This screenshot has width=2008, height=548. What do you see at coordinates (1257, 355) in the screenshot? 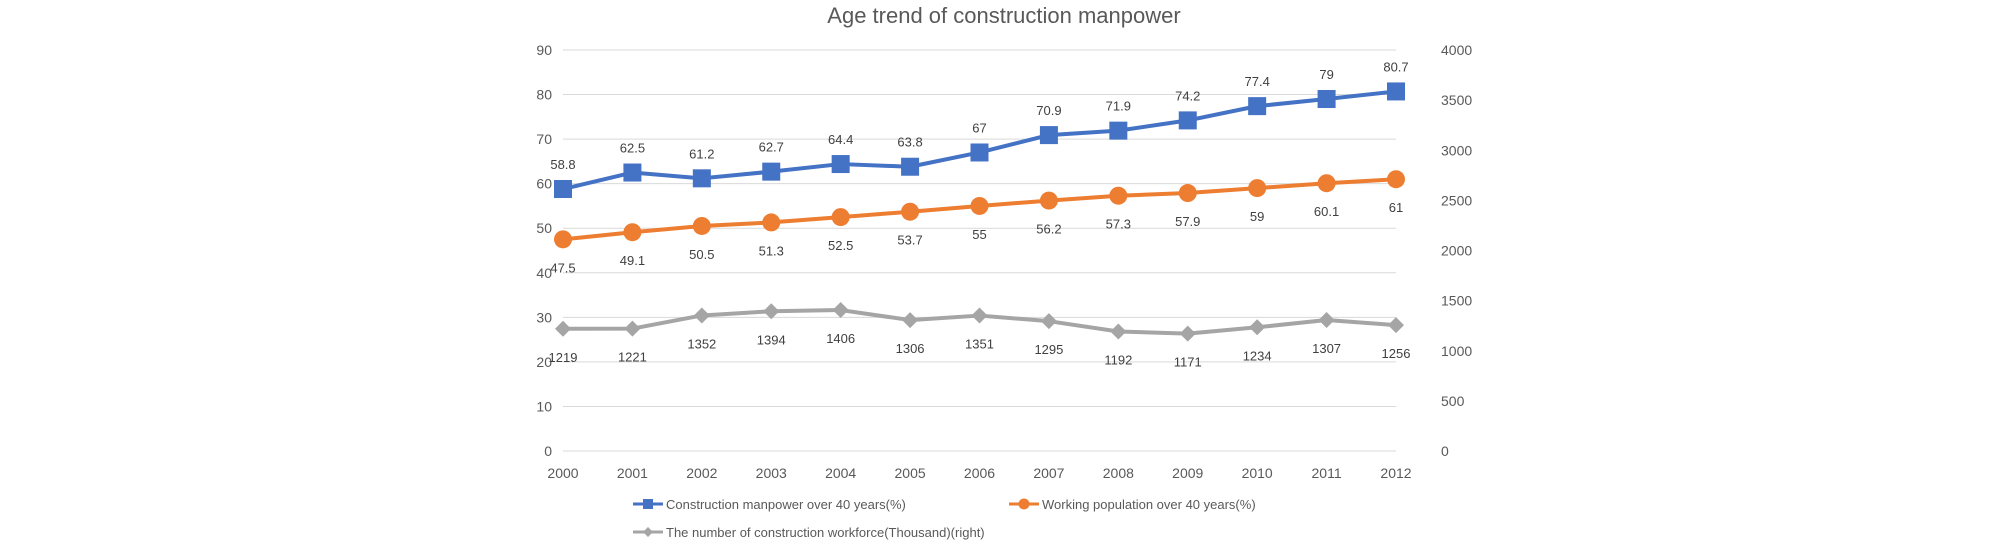
I see `data-label: 1234` at bounding box center [1257, 355].